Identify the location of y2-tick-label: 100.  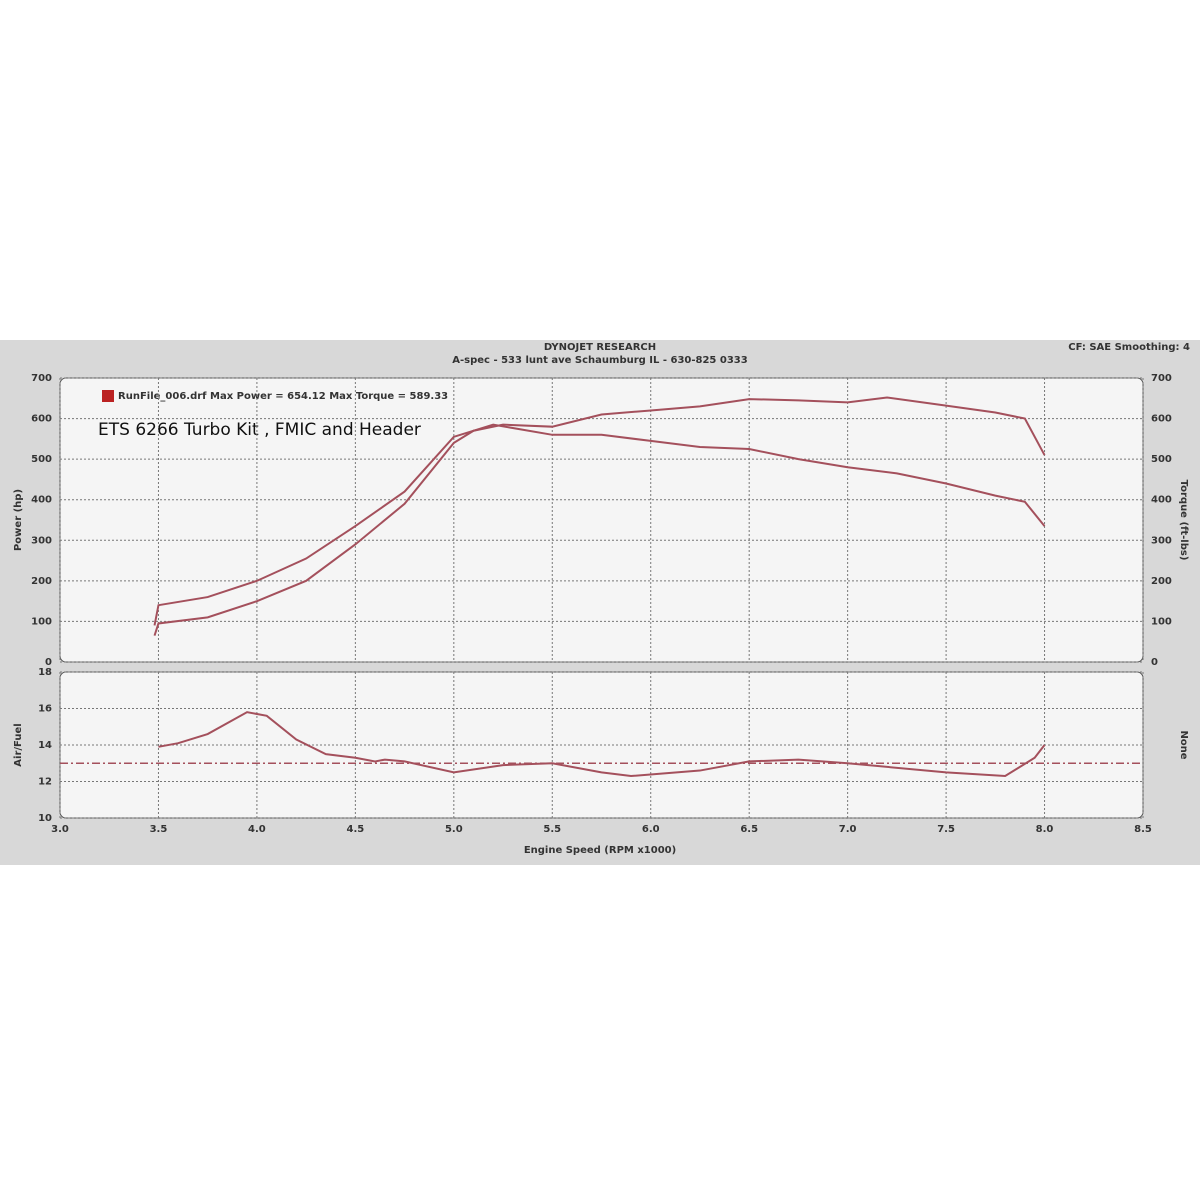
(1161, 621).